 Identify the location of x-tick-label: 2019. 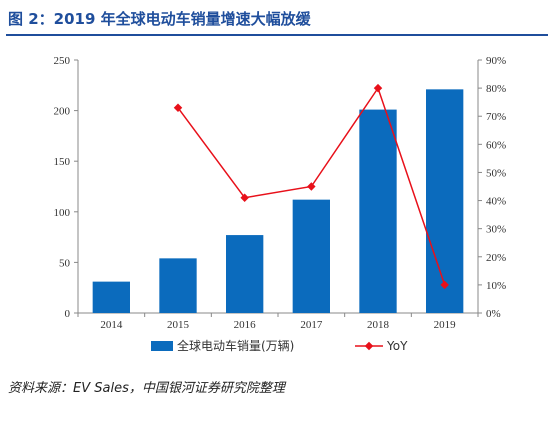
(445, 325).